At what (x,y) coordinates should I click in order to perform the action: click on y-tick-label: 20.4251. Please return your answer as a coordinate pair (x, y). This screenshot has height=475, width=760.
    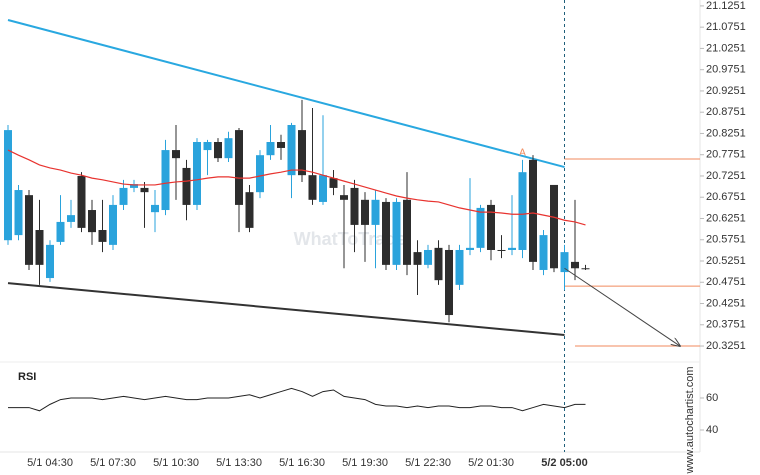
    Looking at the image, I should click on (726, 303).